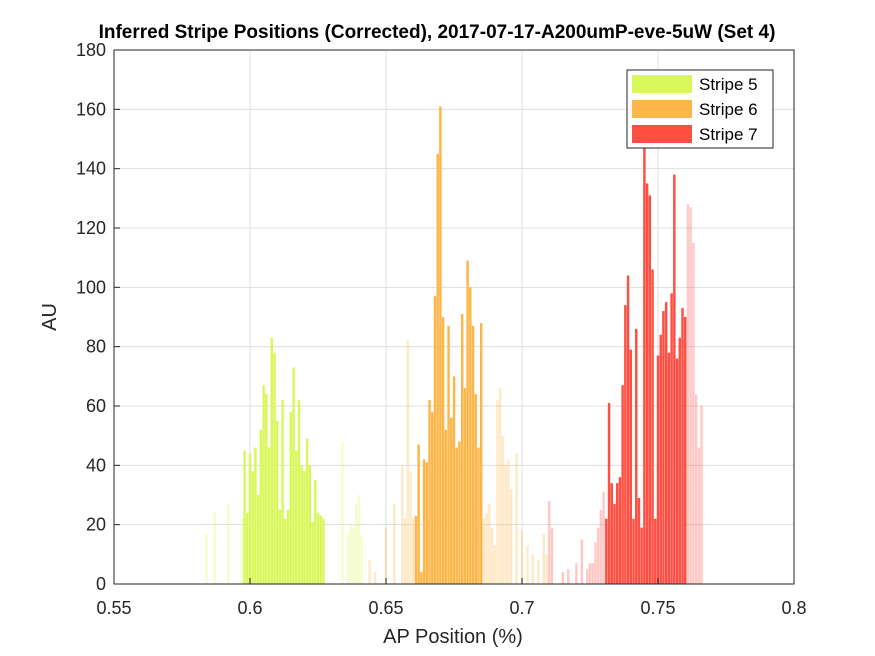  I want to click on y-tick-label: 180, so click(91, 50).